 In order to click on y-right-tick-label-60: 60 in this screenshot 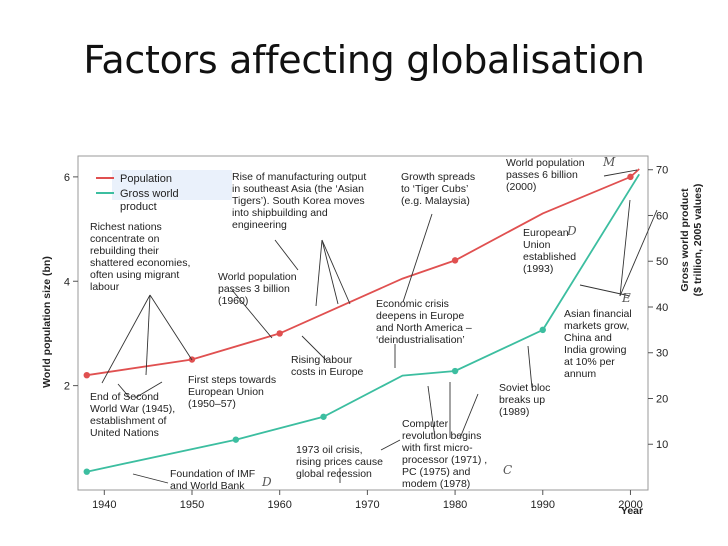, I will do `click(662, 216)`.